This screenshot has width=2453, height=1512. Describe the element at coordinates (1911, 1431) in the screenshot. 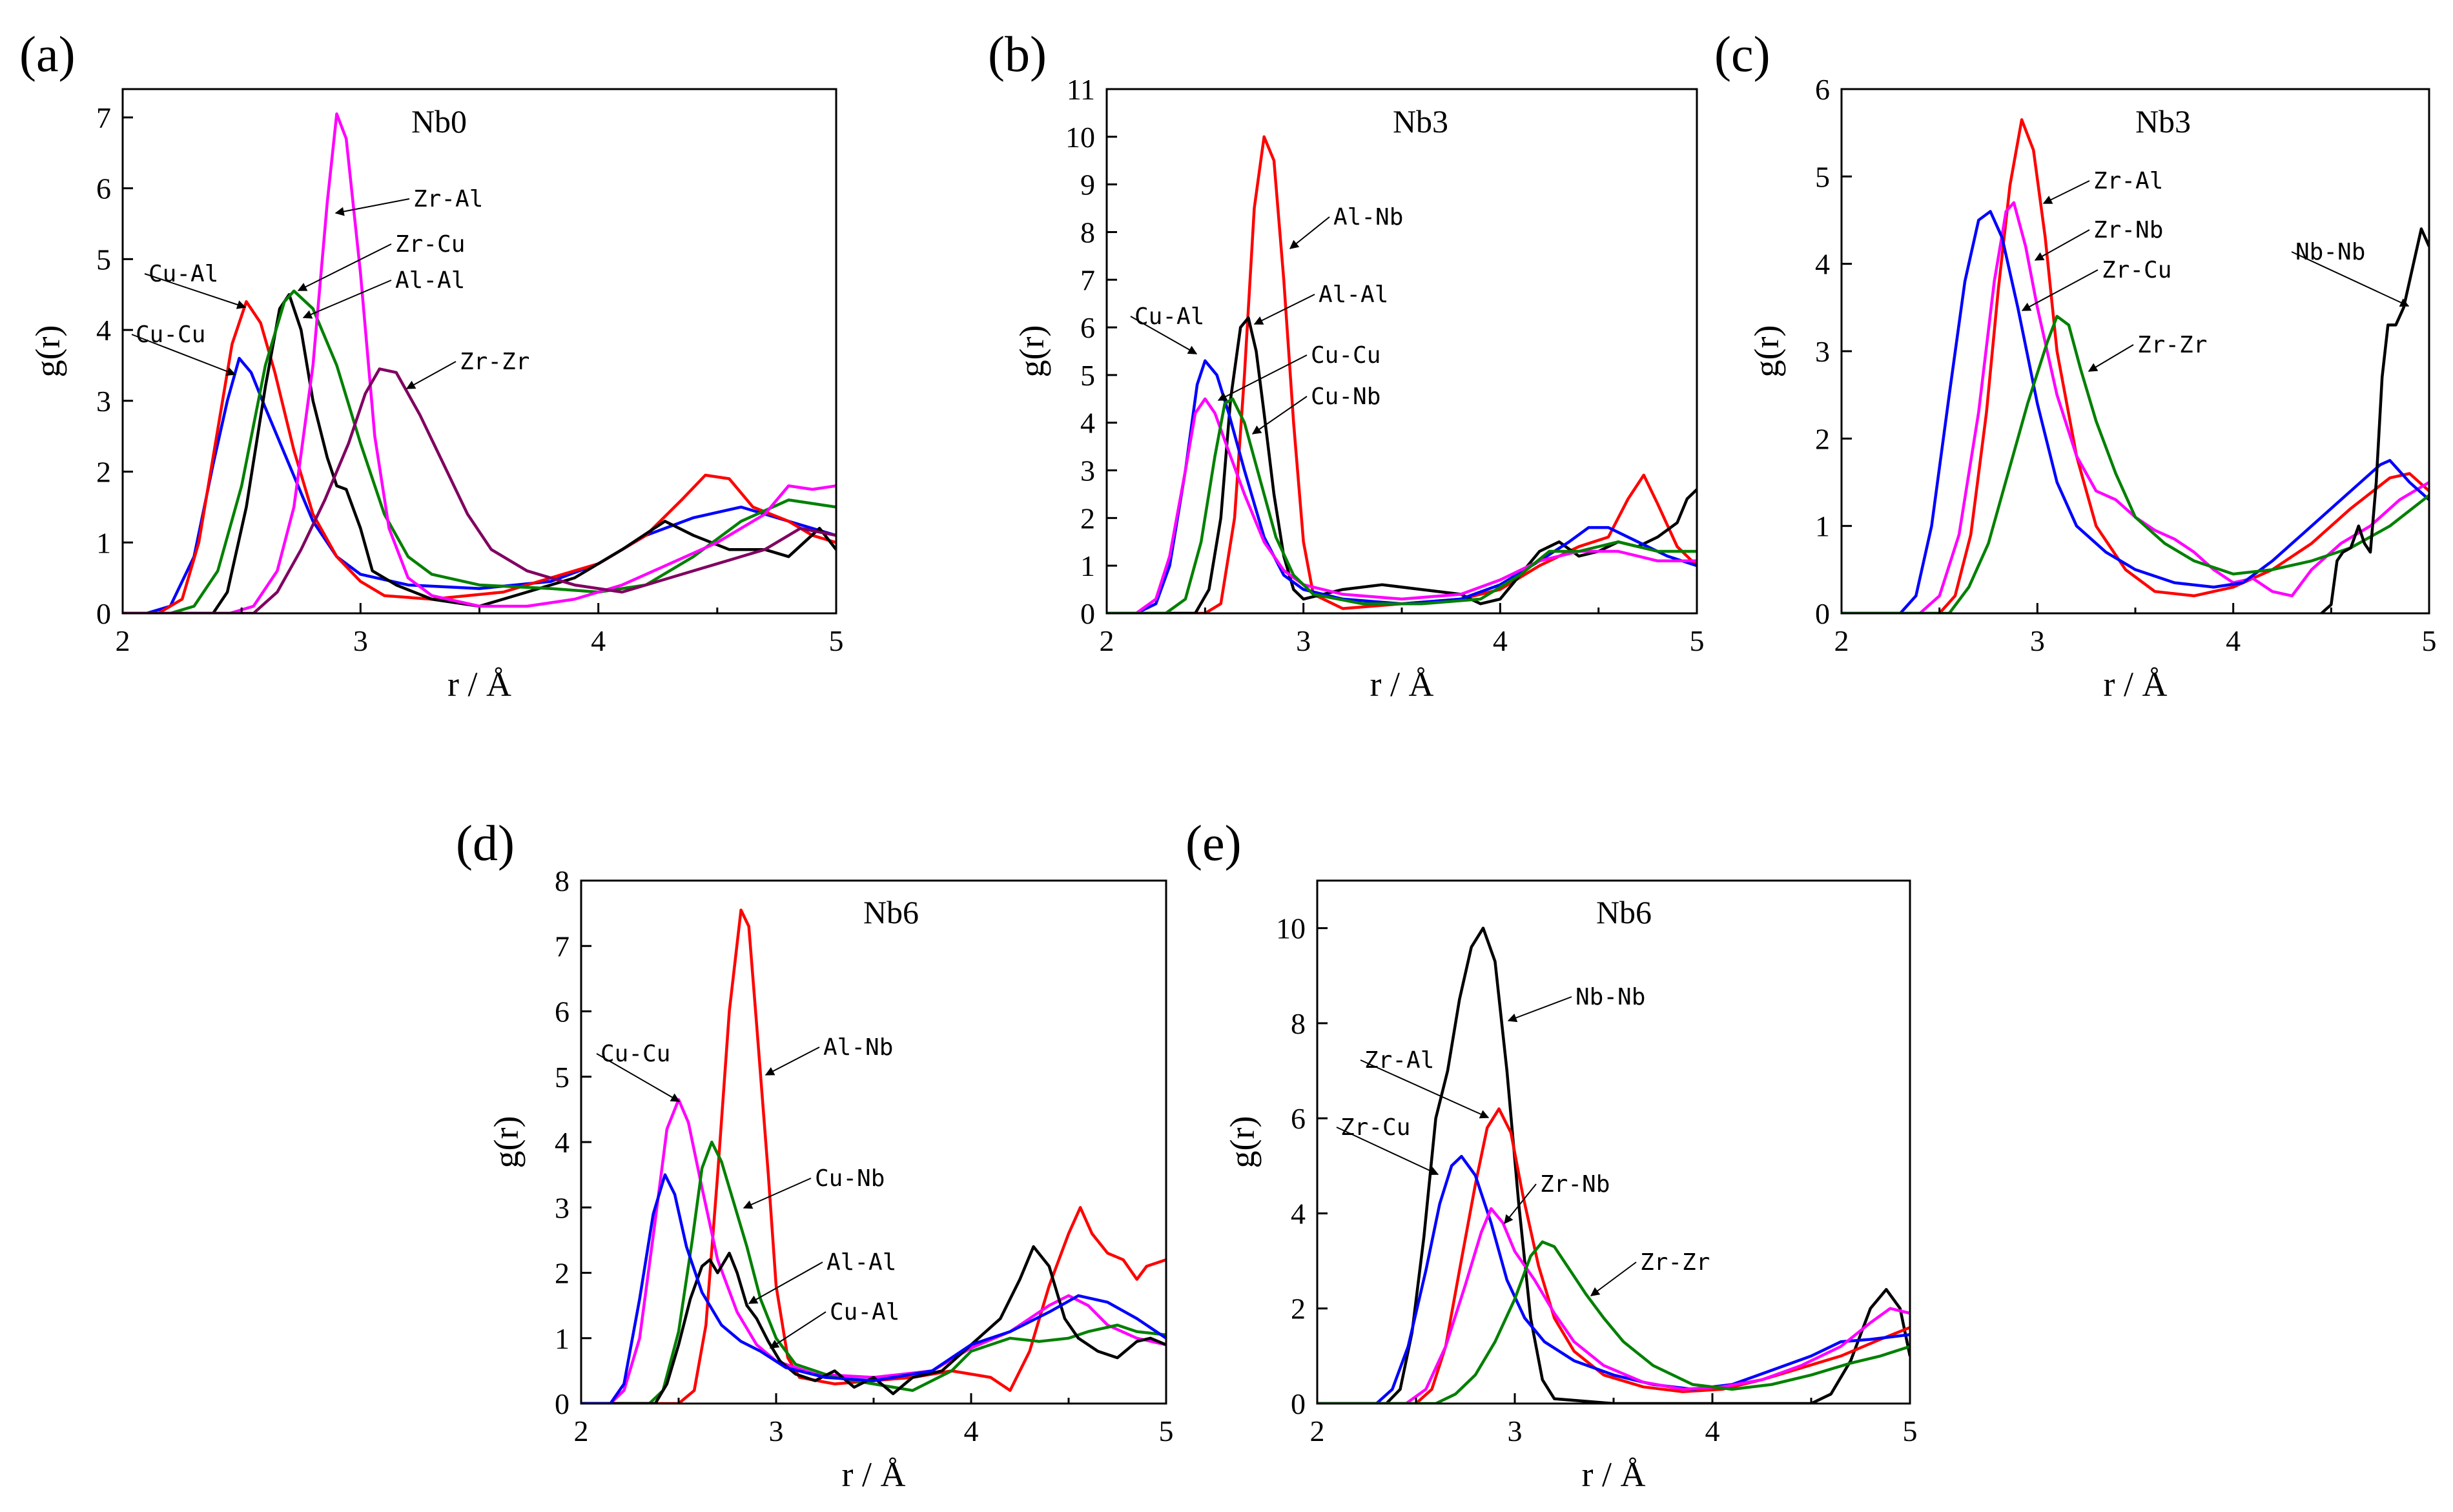

I see `x-tick-label: 5` at that location.